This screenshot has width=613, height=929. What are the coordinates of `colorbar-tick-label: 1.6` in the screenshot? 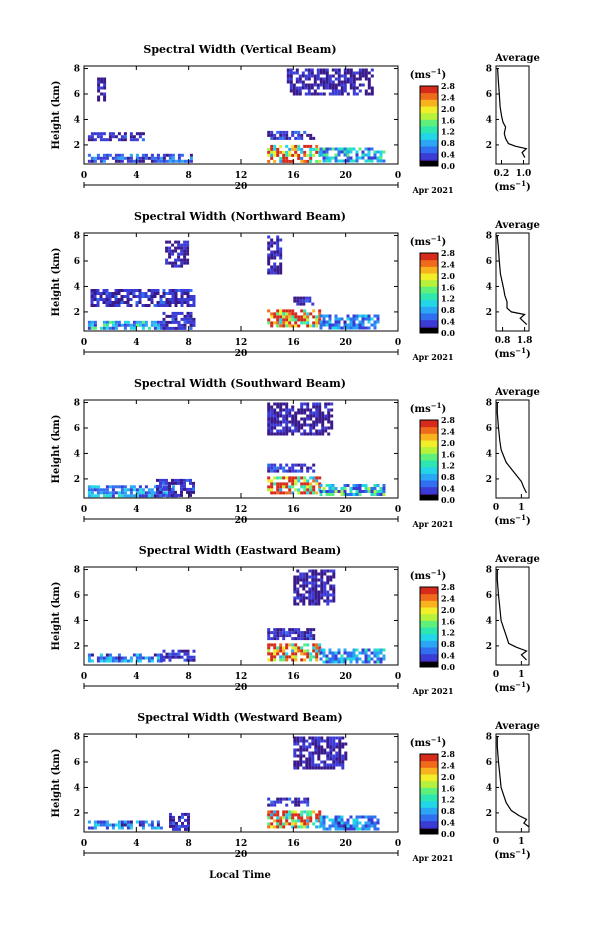 It's located at (448, 120).